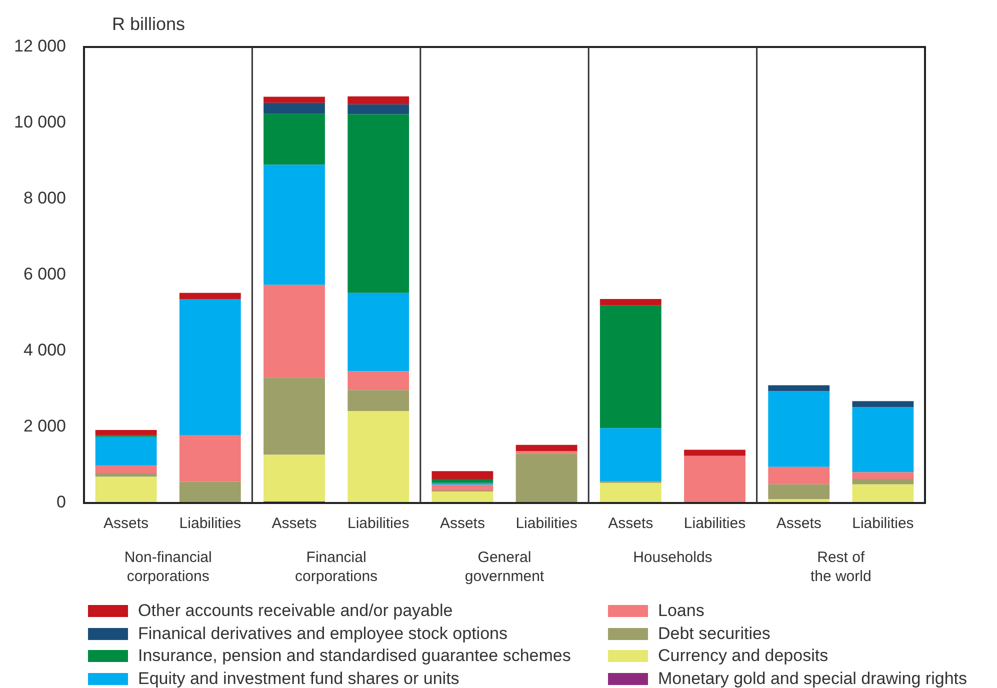  Describe the element at coordinates (61, 502) in the screenshot. I see `y-tick-label: 0` at that location.